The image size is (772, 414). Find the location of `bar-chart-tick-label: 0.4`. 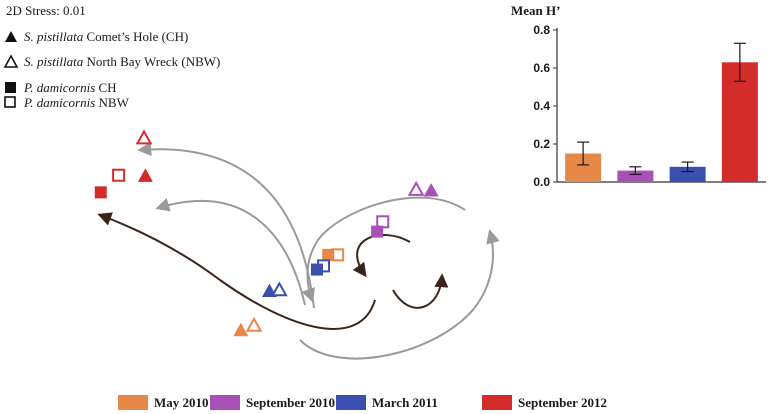

bar-chart-tick-label: 0.4 is located at coordinates (541, 106).